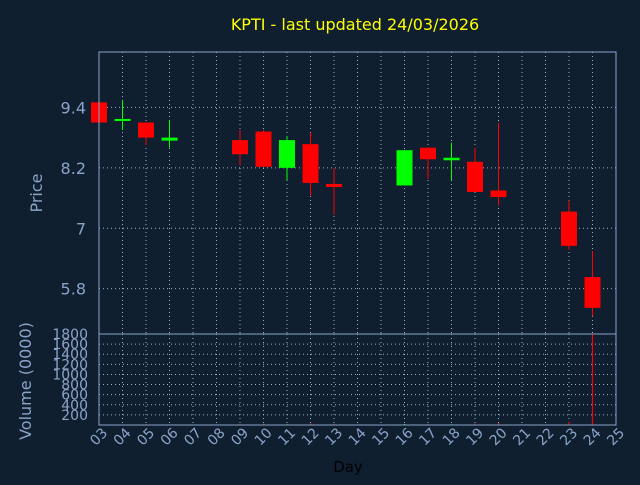  Describe the element at coordinates (74, 416) in the screenshot. I see `volume-y-tick-label: 200` at that location.